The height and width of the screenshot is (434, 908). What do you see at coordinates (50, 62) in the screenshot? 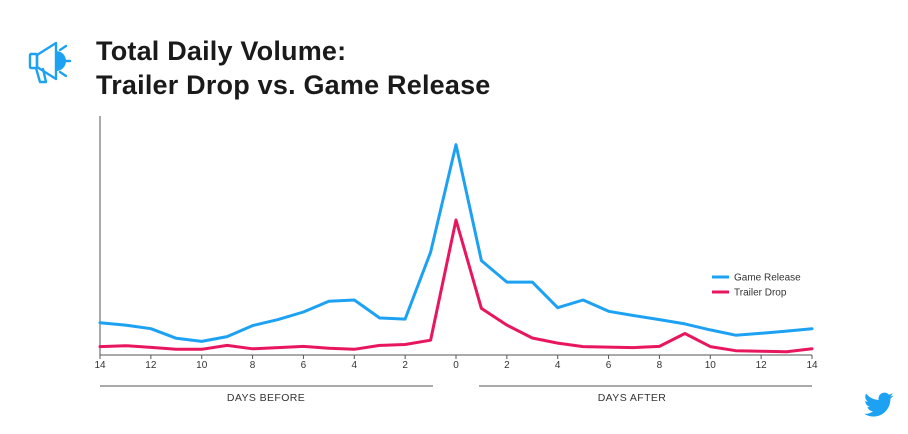
I see `megaphone-icon` at bounding box center [50, 62].